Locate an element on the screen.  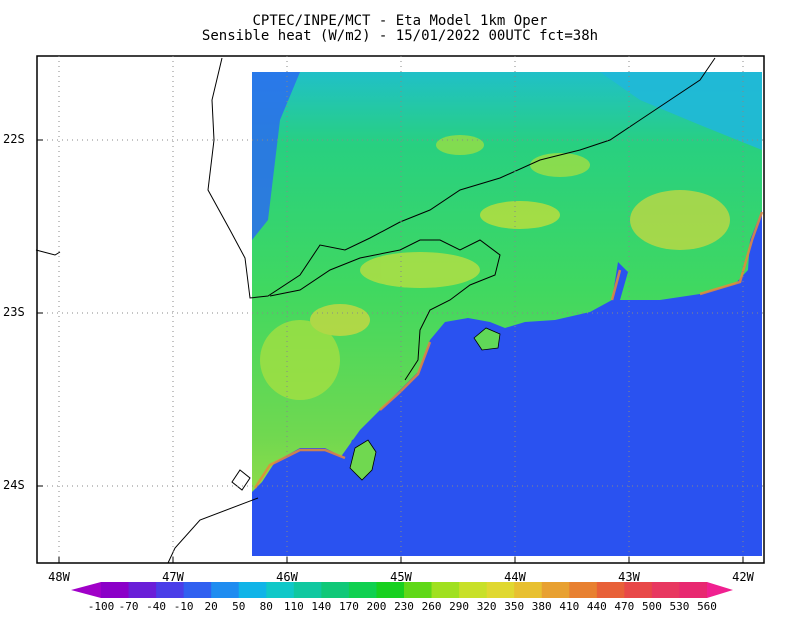
x-label-42w: 42W is located at coordinates (743, 577).